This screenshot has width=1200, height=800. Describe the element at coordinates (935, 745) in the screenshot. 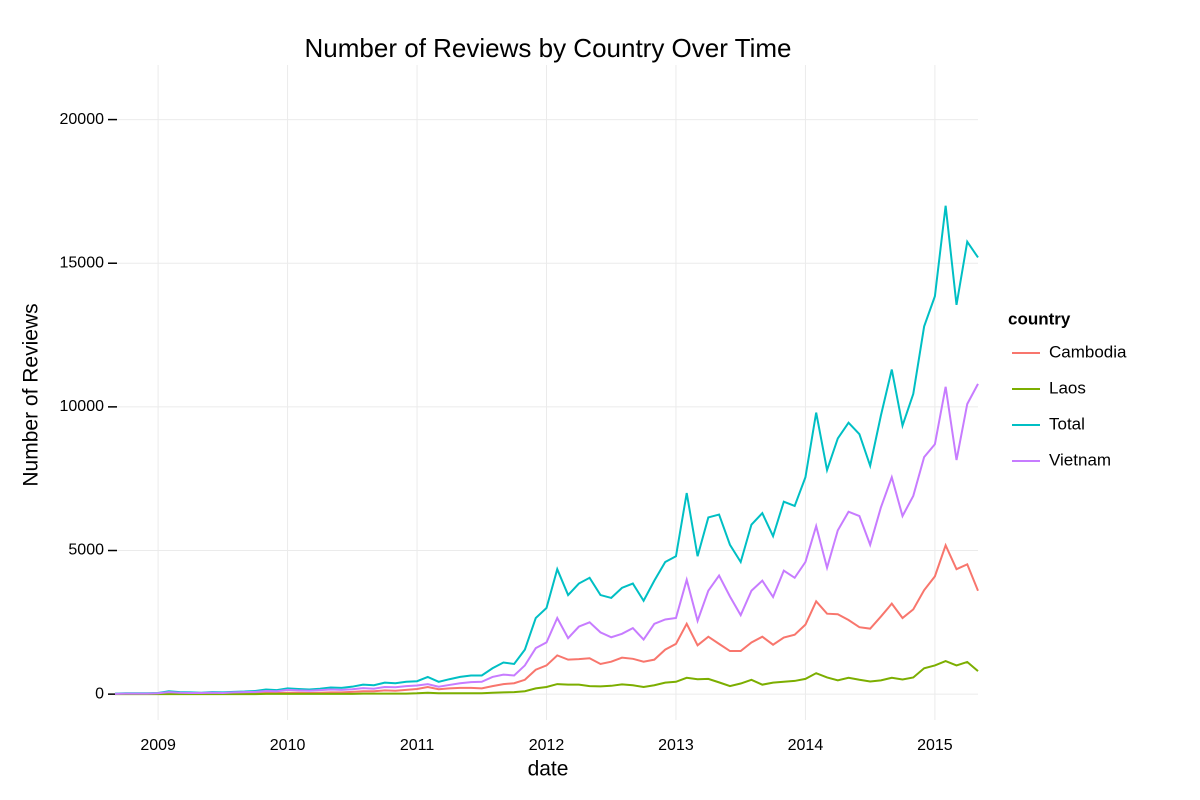

I see `x-tick-label: 2015` at that location.